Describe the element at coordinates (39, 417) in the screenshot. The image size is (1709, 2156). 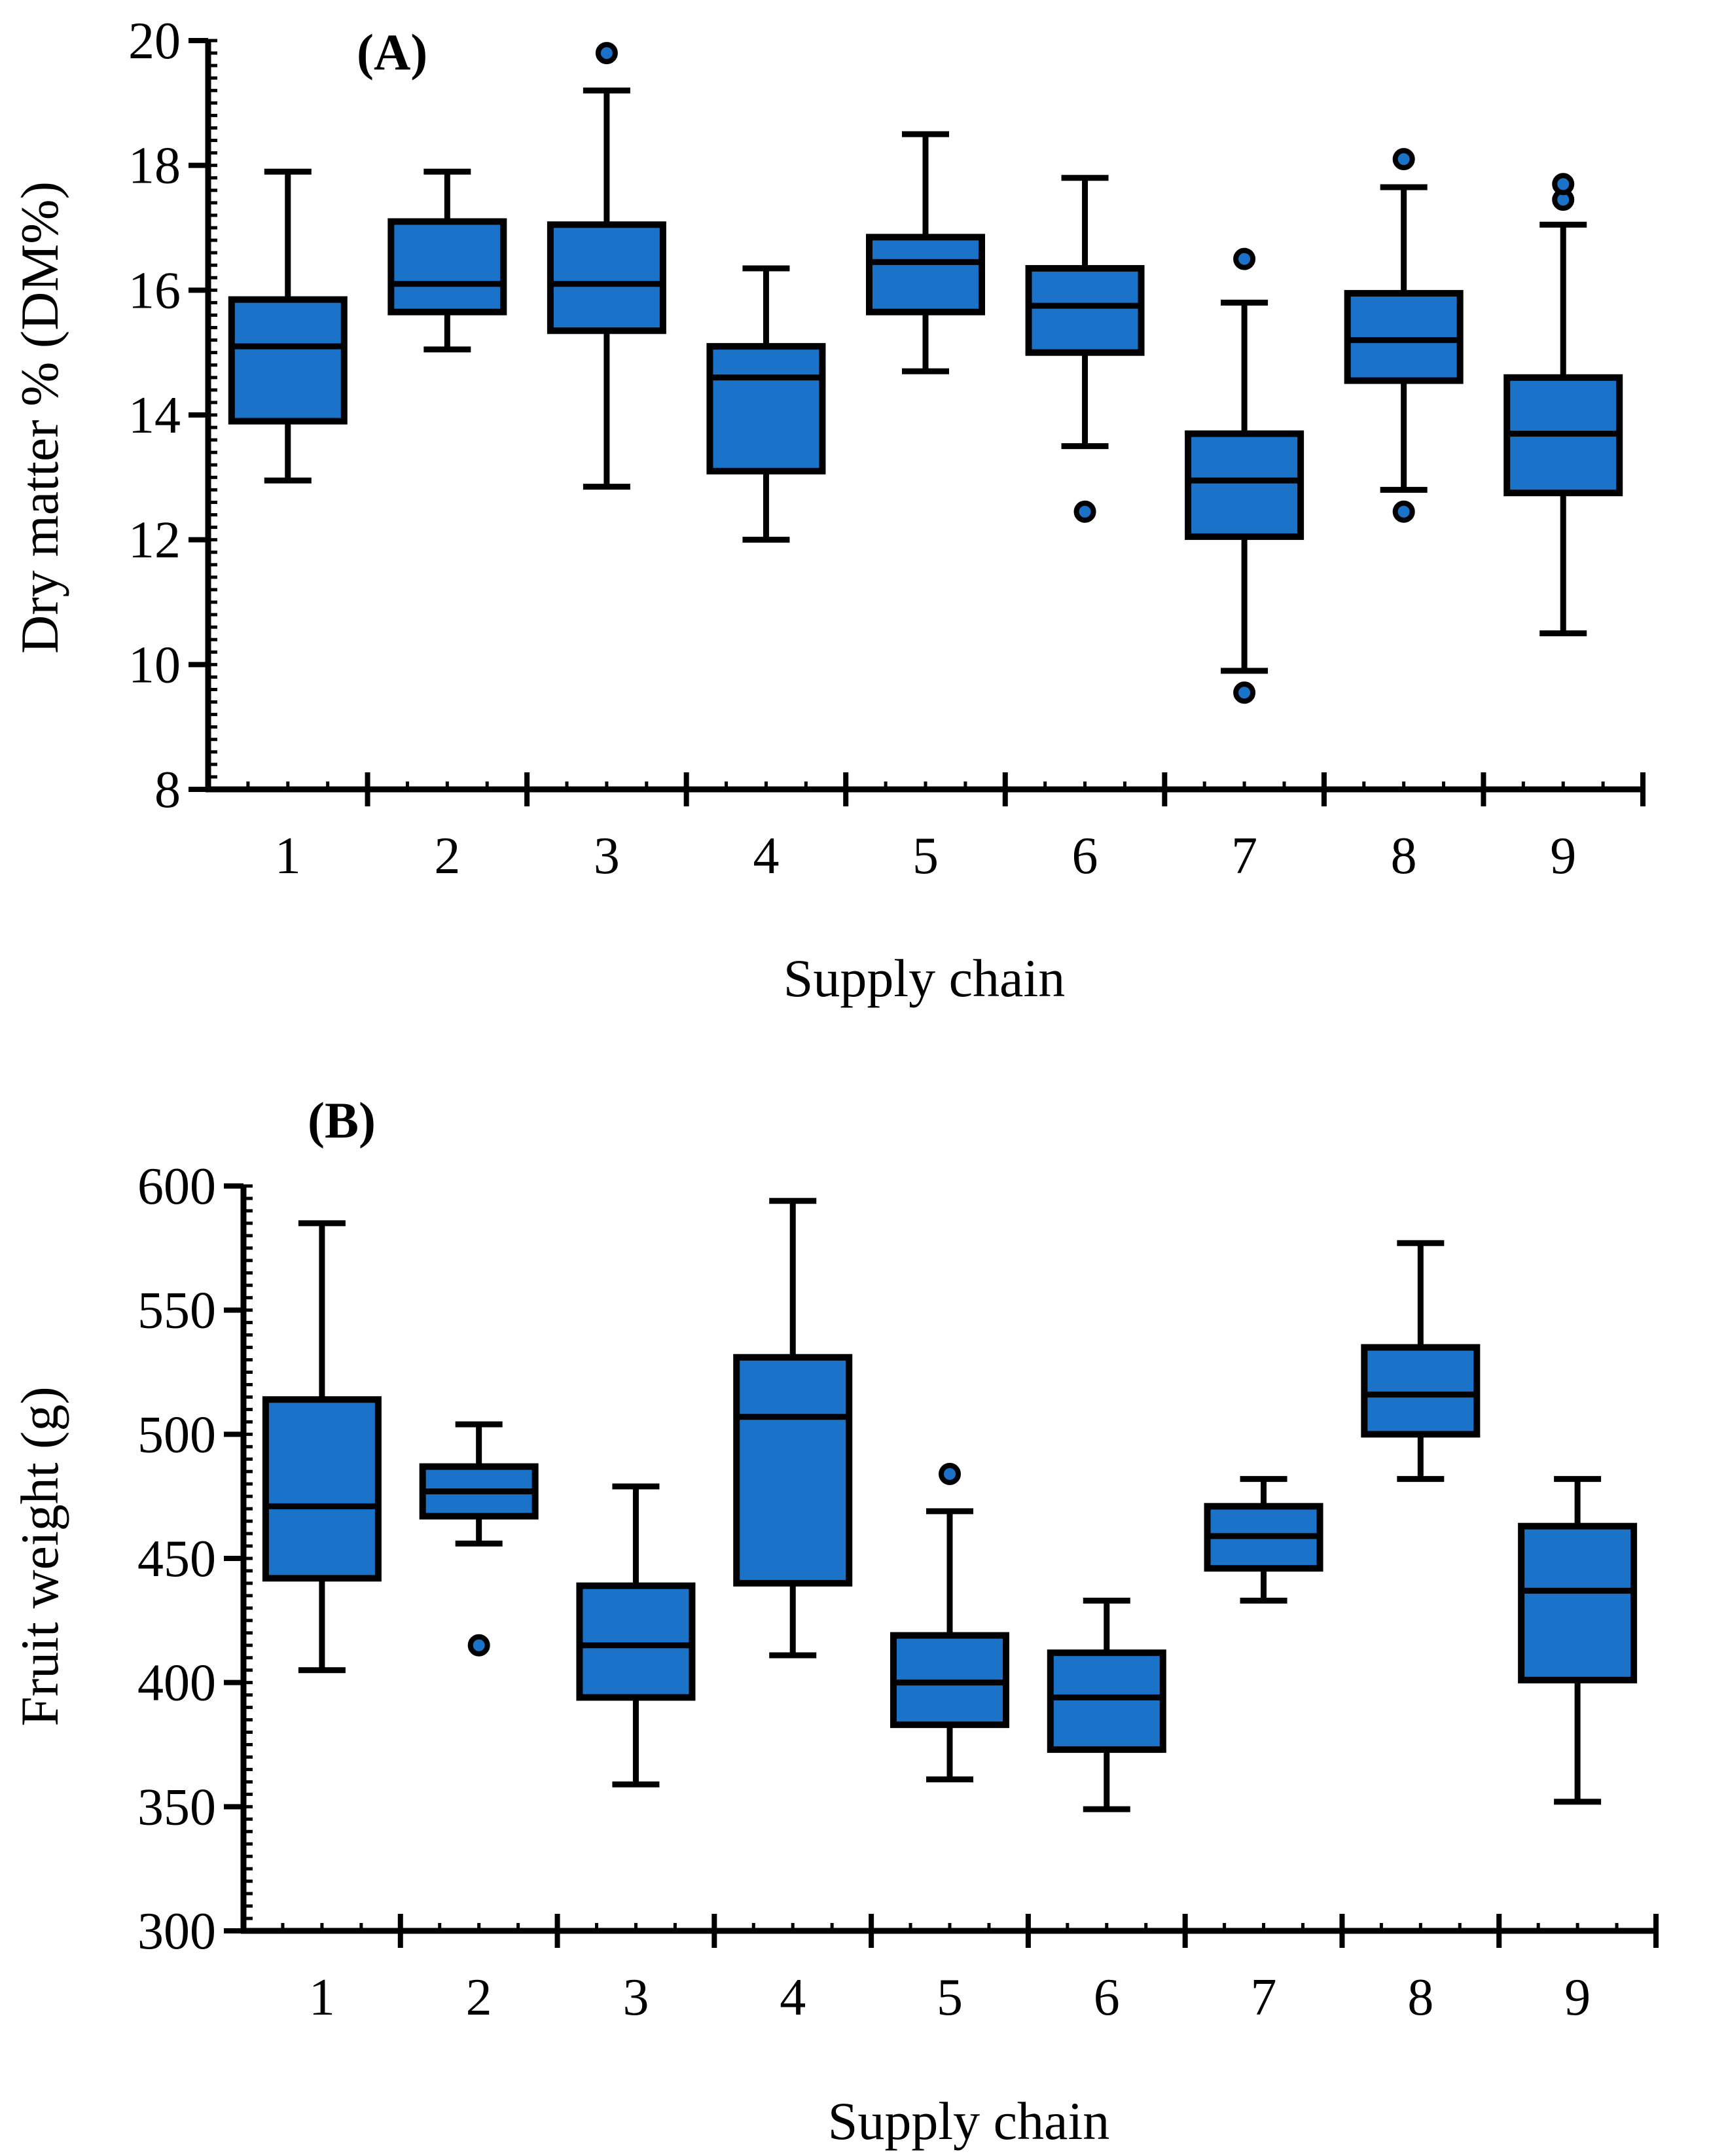
I see `panel-a-y-axis-title: Dry matter % (DM%)` at that location.